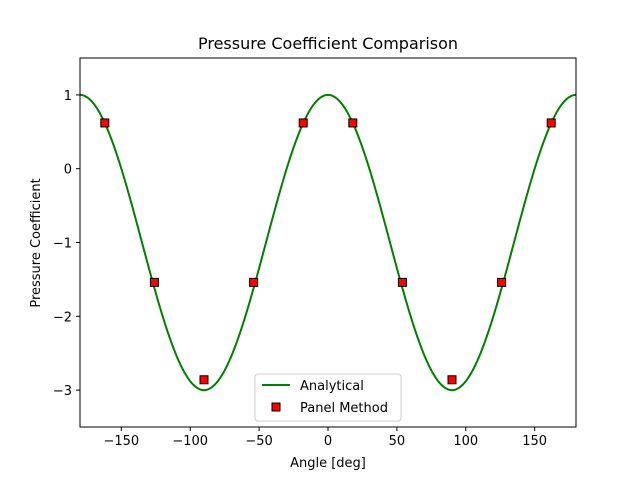 This screenshot has width=640, height=480. Describe the element at coordinates (465, 441) in the screenshot. I see `x-tick-label: 100` at that location.